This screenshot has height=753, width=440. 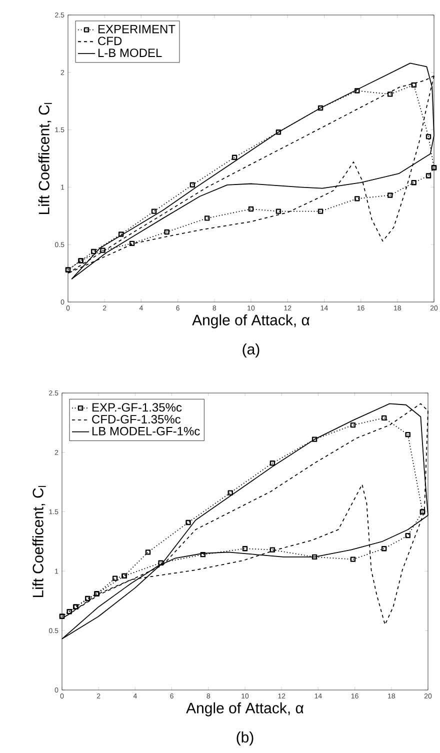 I want to click on legend-label: CFD, so click(x=110, y=41).